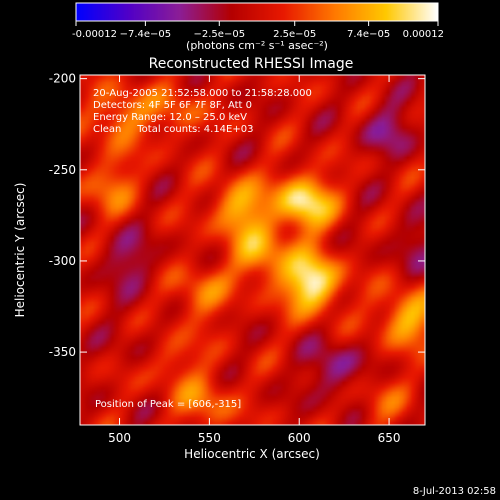 The height and width of the screenshot is (500, 500). Describe the element at coordinates (294, 34) in the screenshot. I see `colorbar-tick-label: 2.5e−05` at that location.